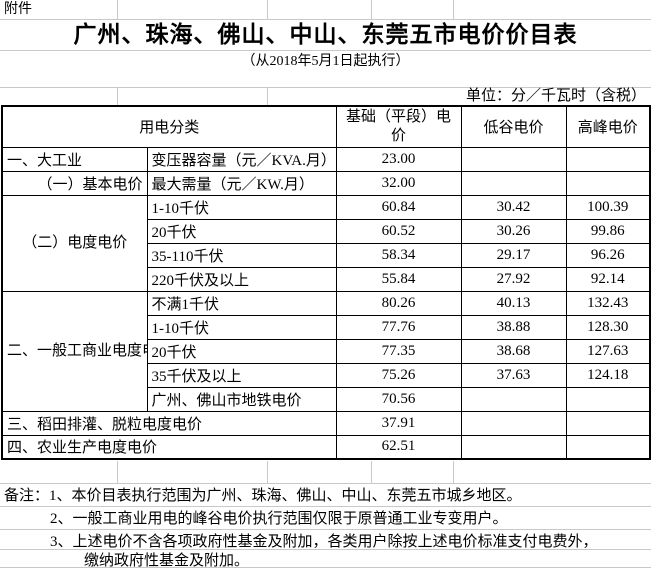  What do you see at coordinates (513, 375) in the screenshot?
I see `valley-price-cell: 37.63` at bounding box center [513, 375].